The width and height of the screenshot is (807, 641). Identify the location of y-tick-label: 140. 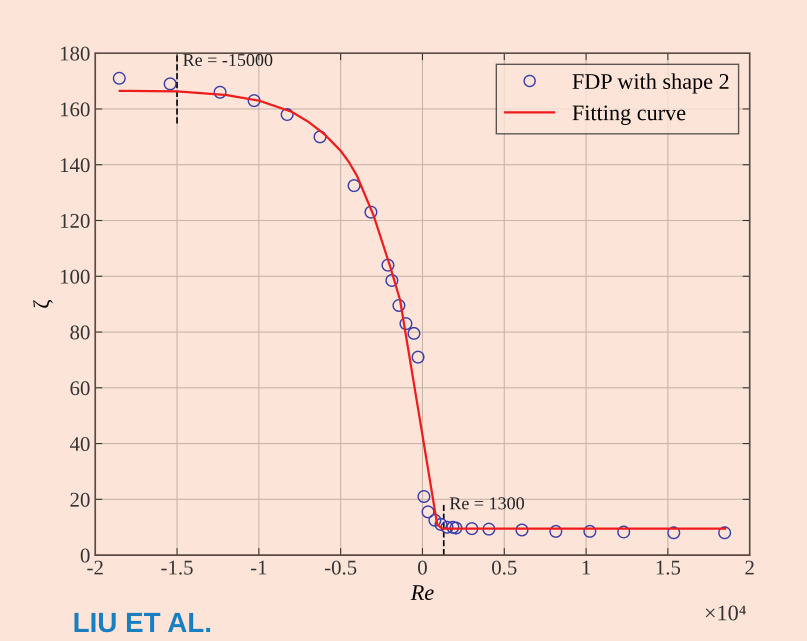
(75, 165).